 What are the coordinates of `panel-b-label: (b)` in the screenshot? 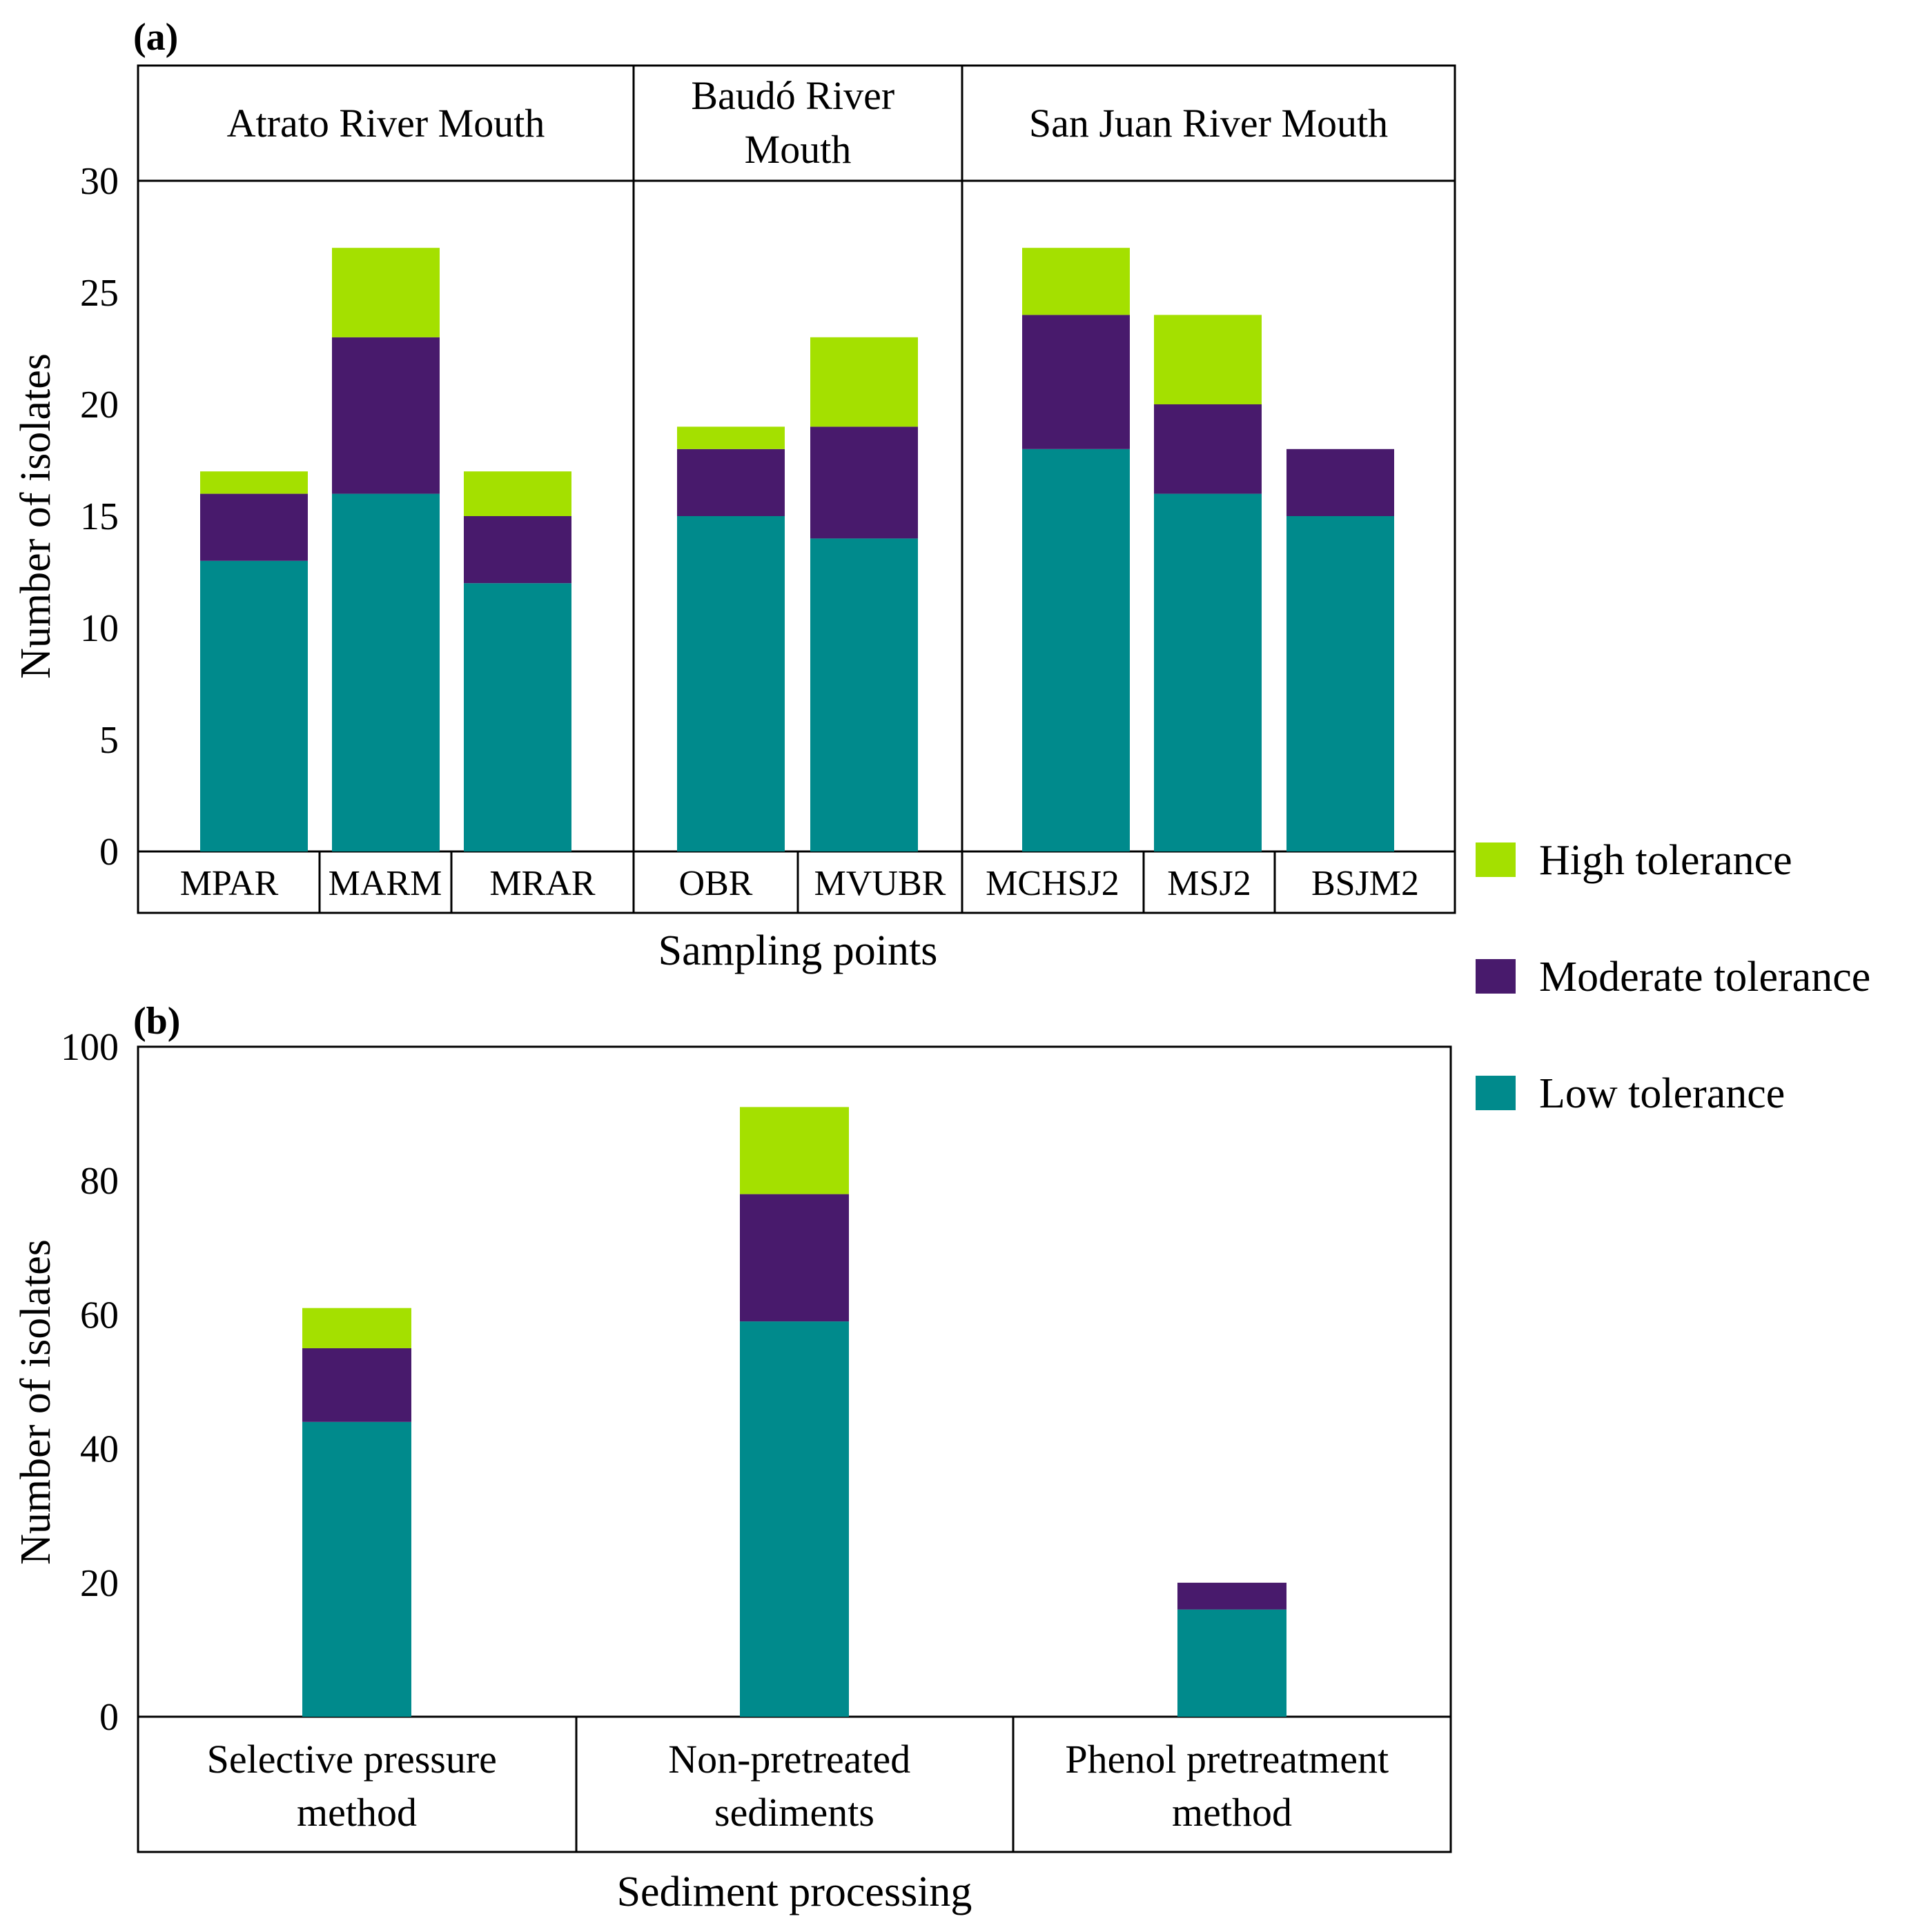 It's located at (156, 1021).